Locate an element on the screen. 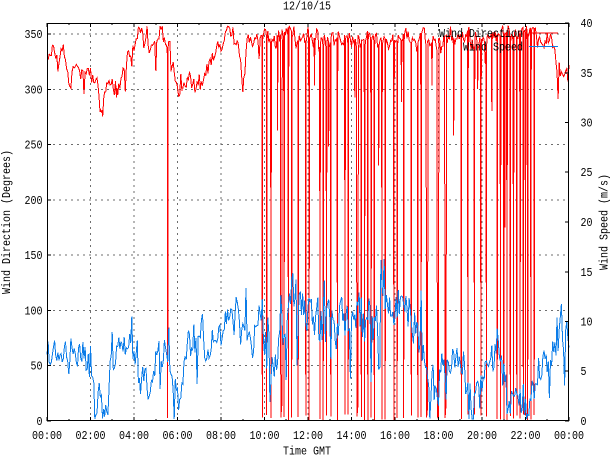 The image size is (611, 464). svg-text: 50 is located at coordinates (37, 367).